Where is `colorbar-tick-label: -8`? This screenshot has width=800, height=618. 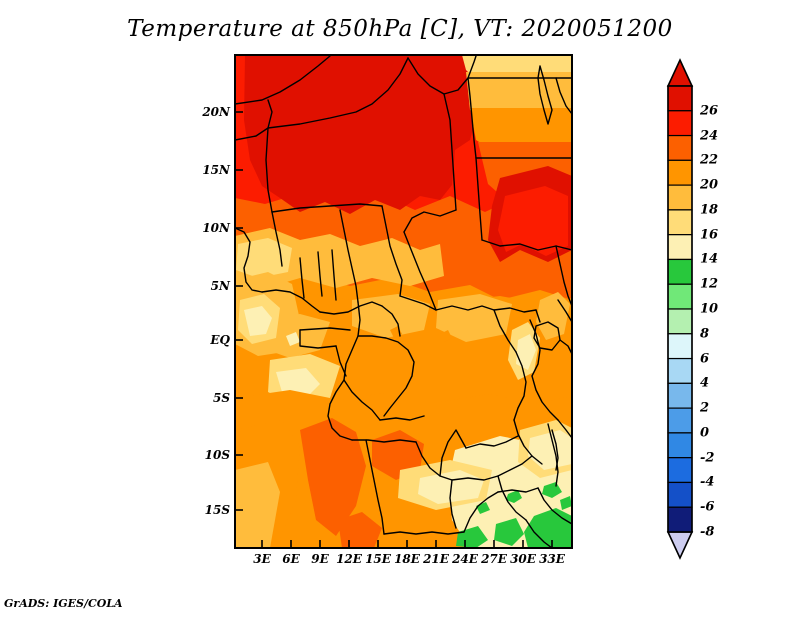
colorbar-tick-label: -8 is located at coordinates (707, 532).